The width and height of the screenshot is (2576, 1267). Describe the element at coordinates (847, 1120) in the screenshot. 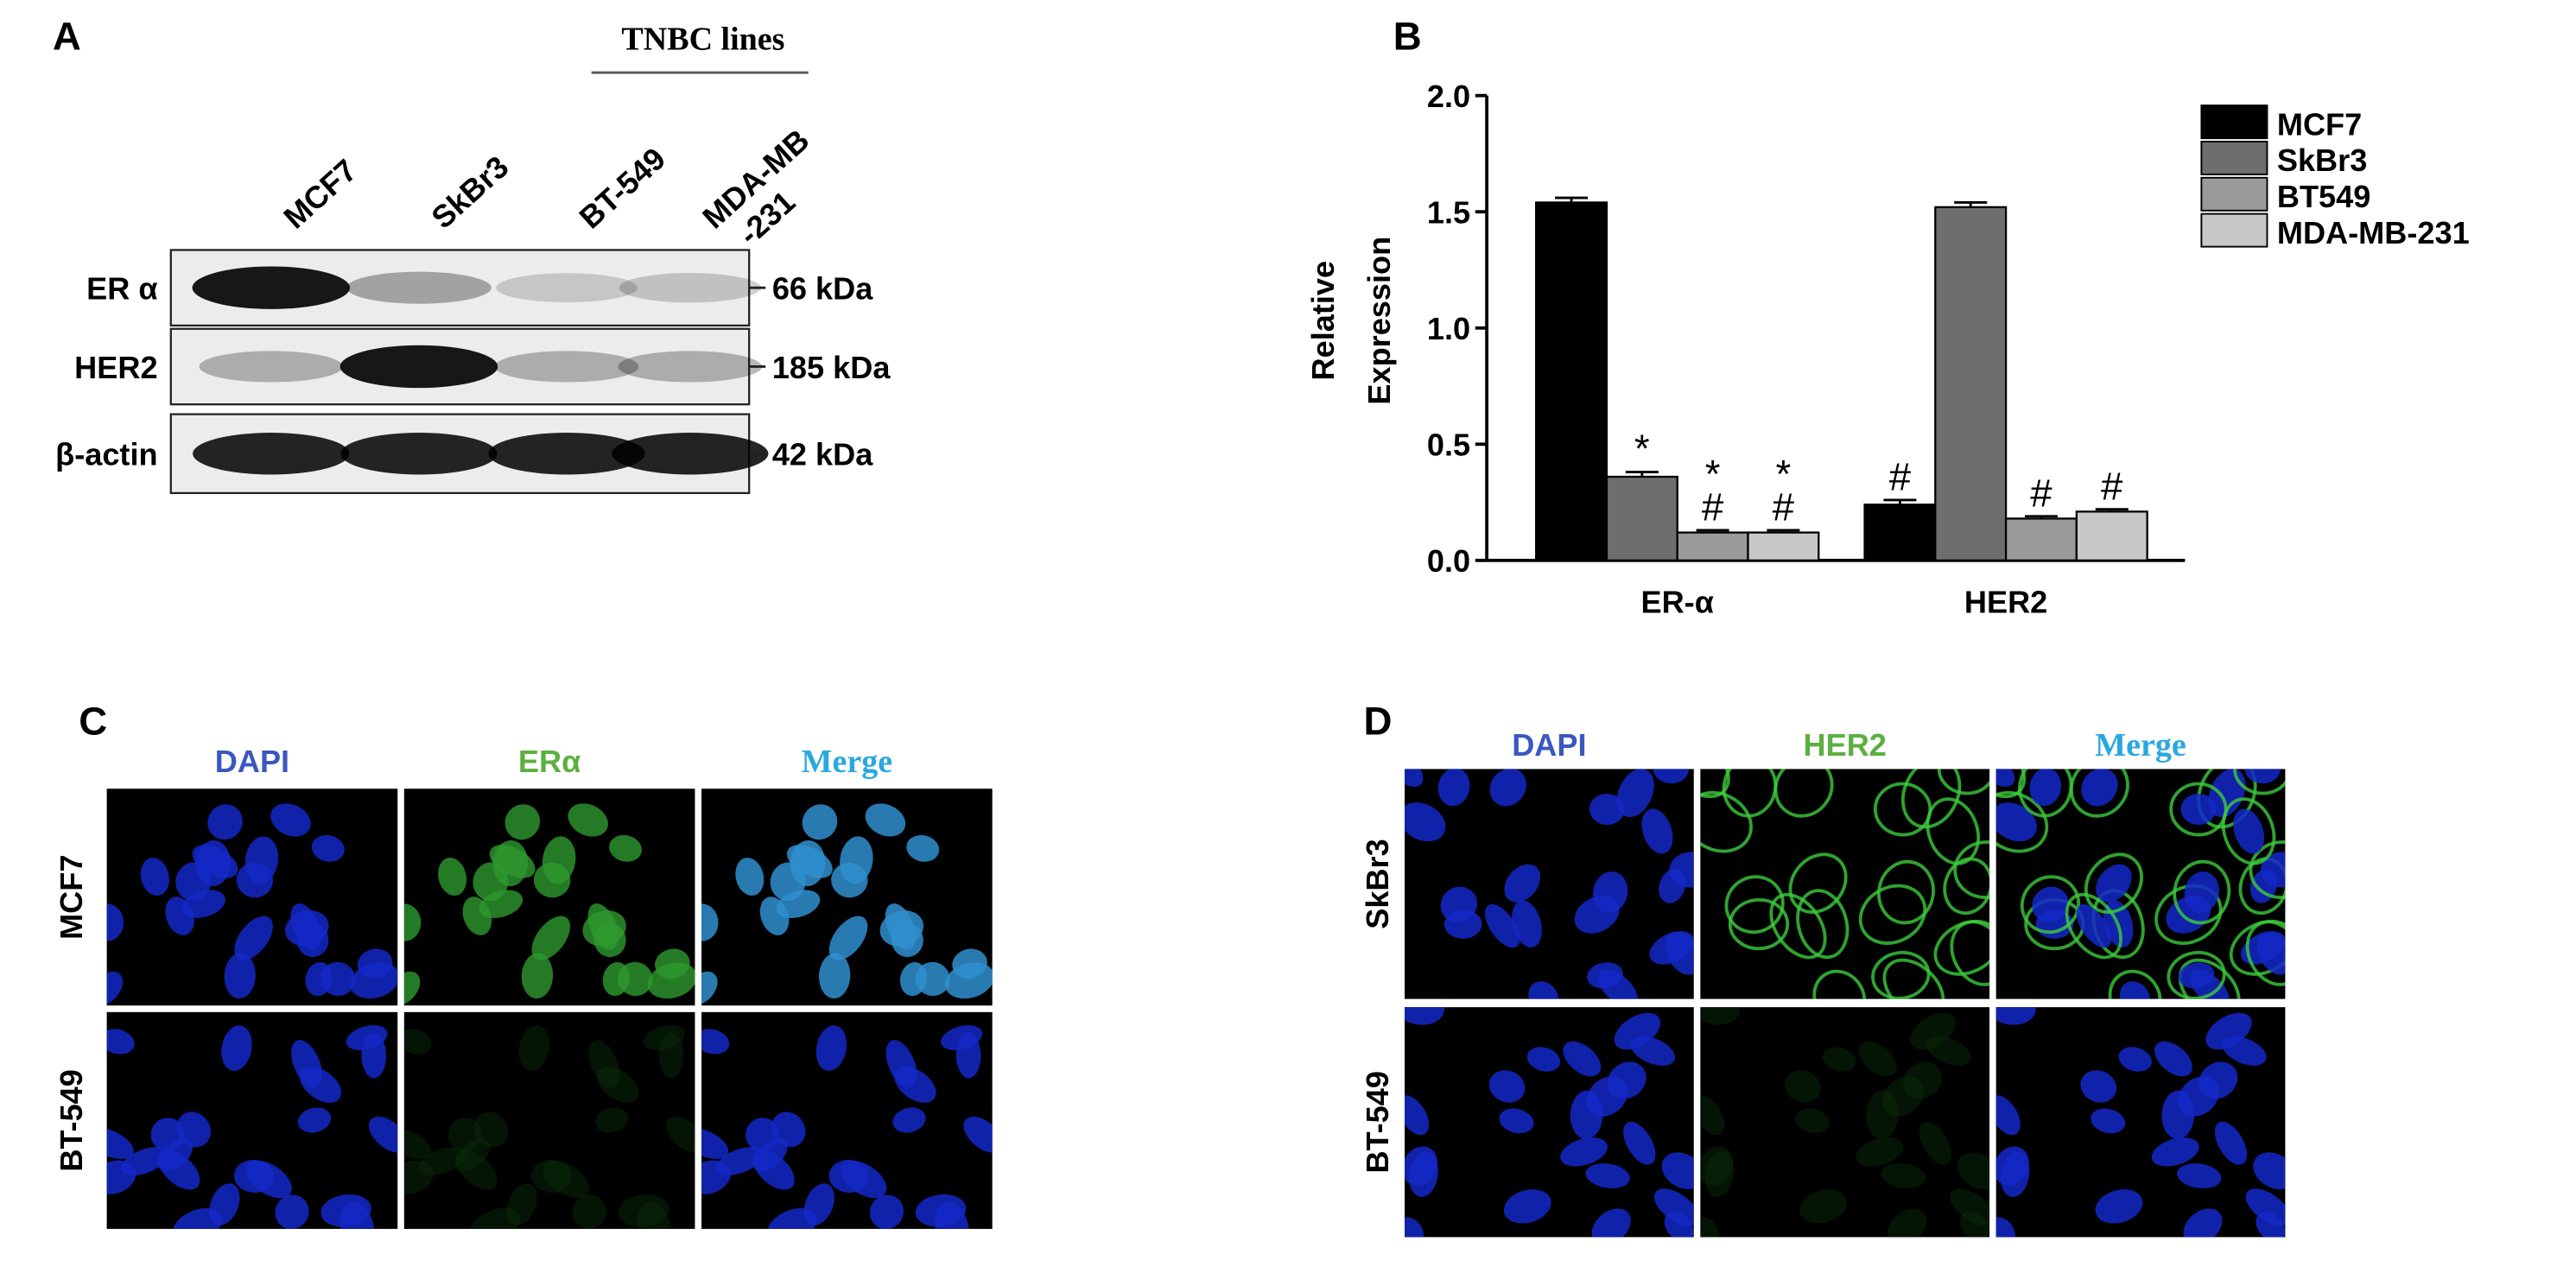

I see `image` at that location.